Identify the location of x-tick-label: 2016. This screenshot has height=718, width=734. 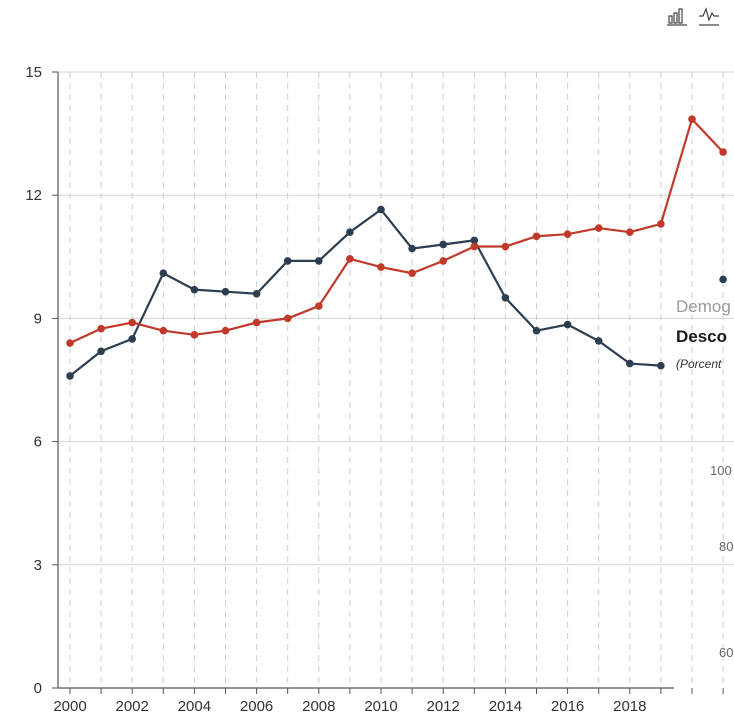
(567, 706).